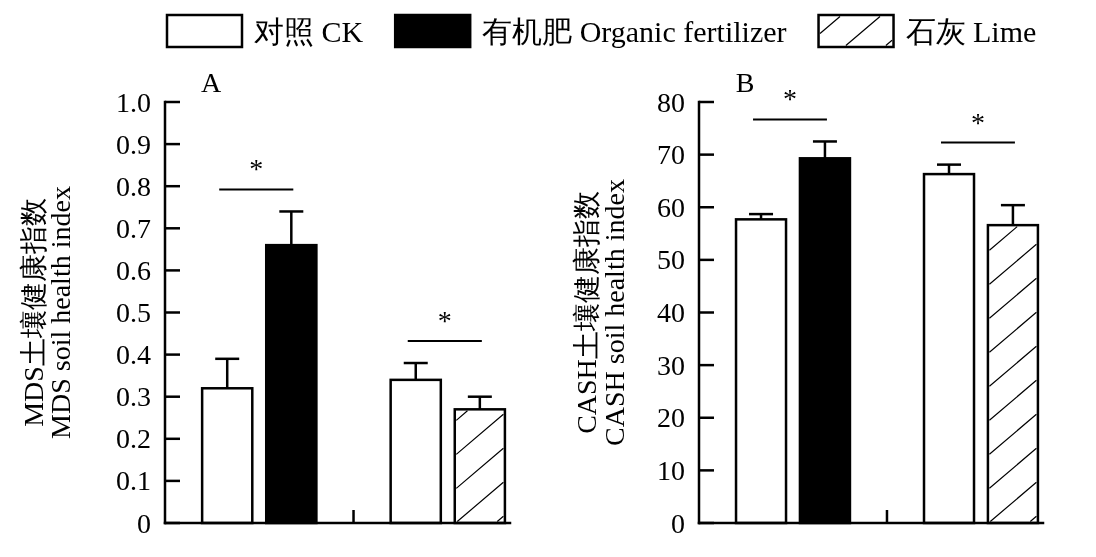  What do you see at coordinates (671, 365) in the screenshot?
I see `y-tick-label: 30` at bounding box center [671, 365].